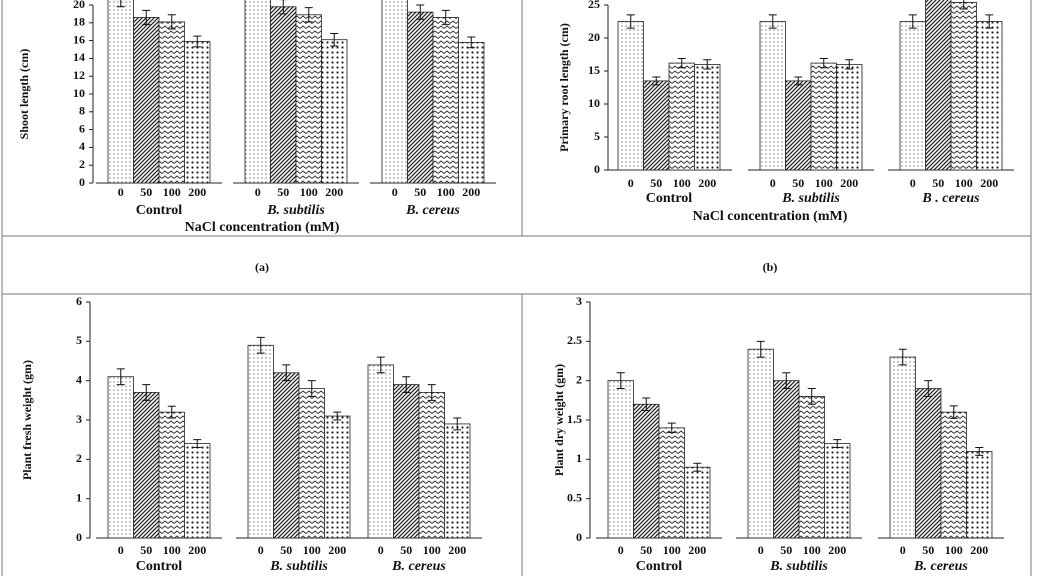 The image size is (1038, 576). Describe the element at coordinates (79, 22) in the screenshot. I see `y-tick-label: 18` at that location.